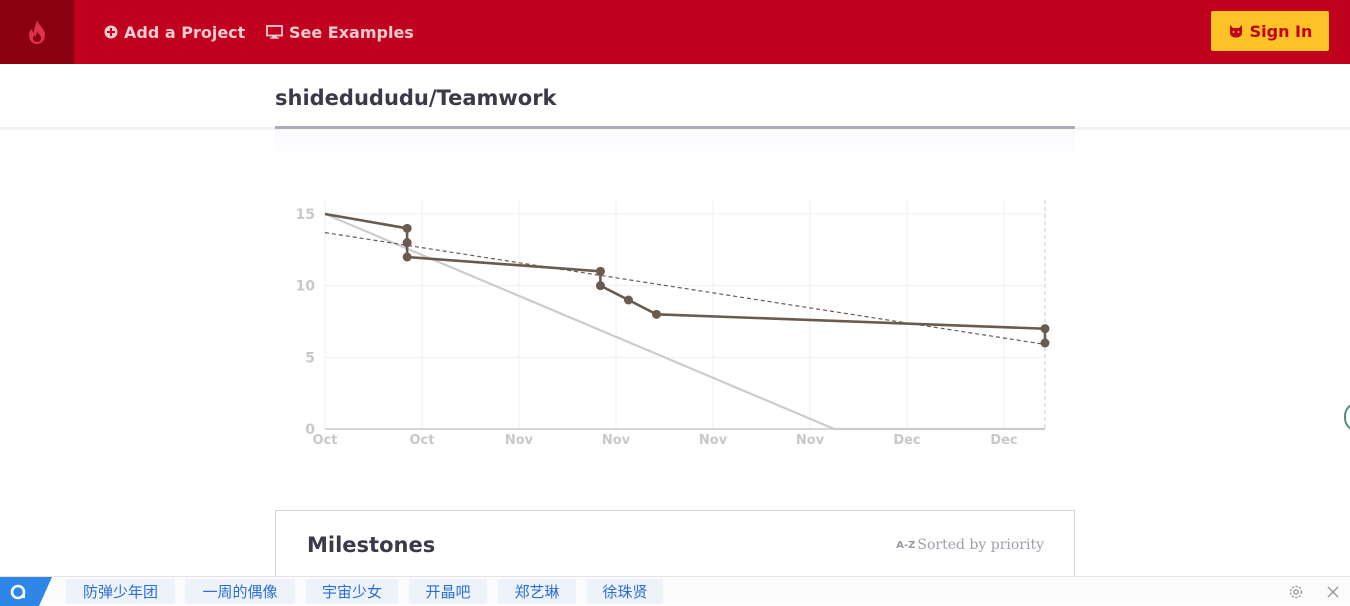 The image size is (1350, 606). I want to click on github-cat-icon, so click(1235, 31).